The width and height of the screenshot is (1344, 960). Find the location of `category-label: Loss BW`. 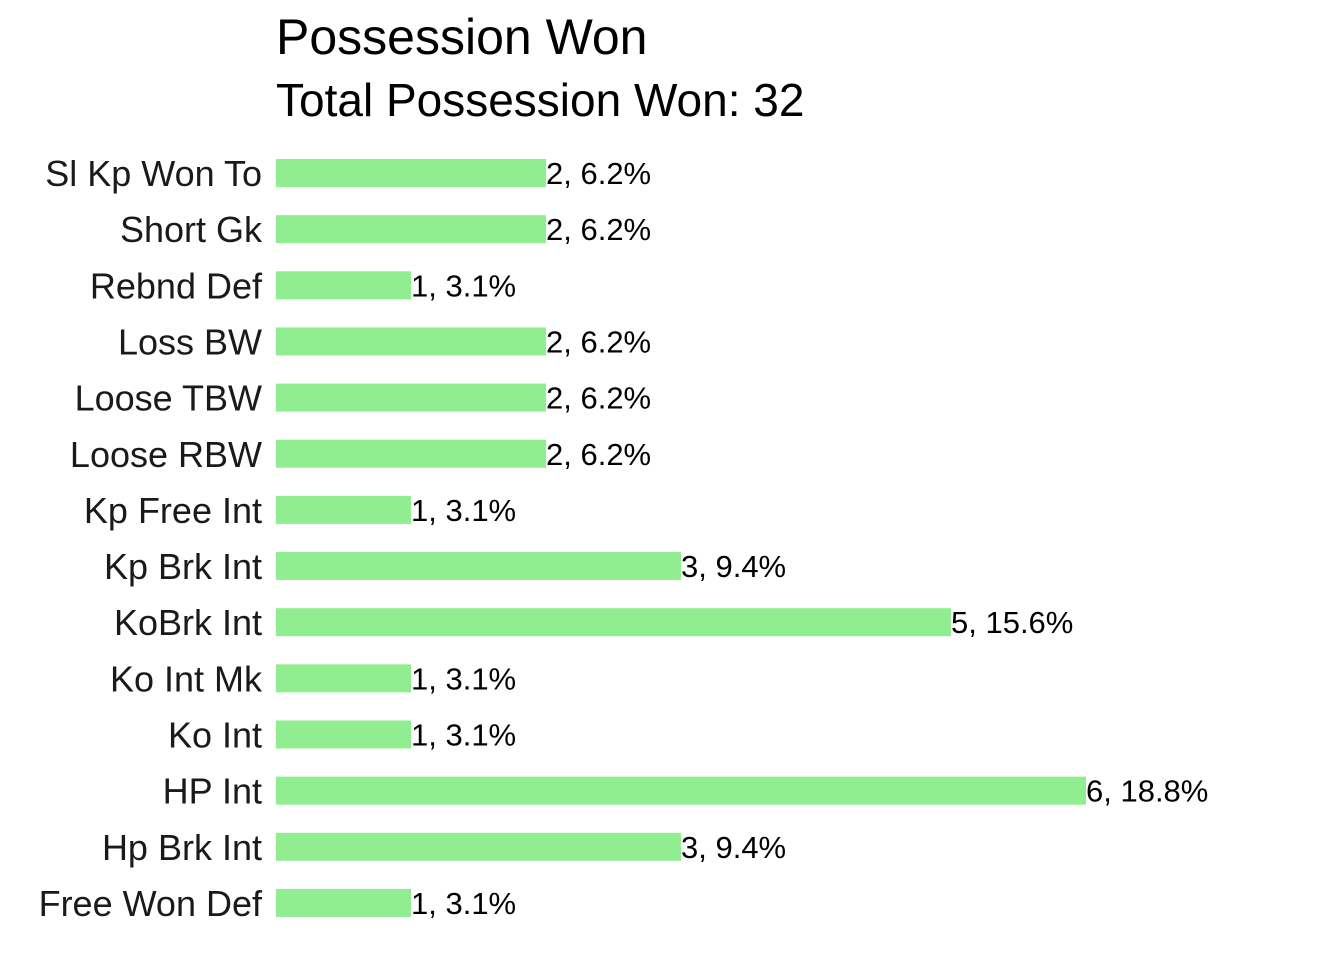

category-label: Loss BW is located at coordinates (190, 341).